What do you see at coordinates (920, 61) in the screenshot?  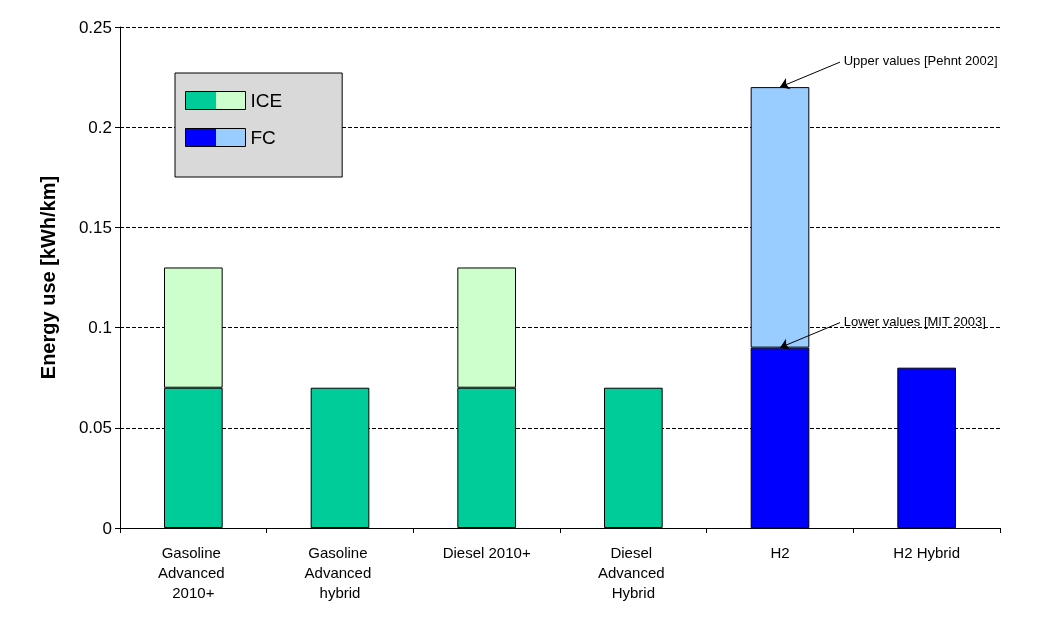 I see `annotation: Upper values [Pehnt 2002]` at bounding box center [920, 61].